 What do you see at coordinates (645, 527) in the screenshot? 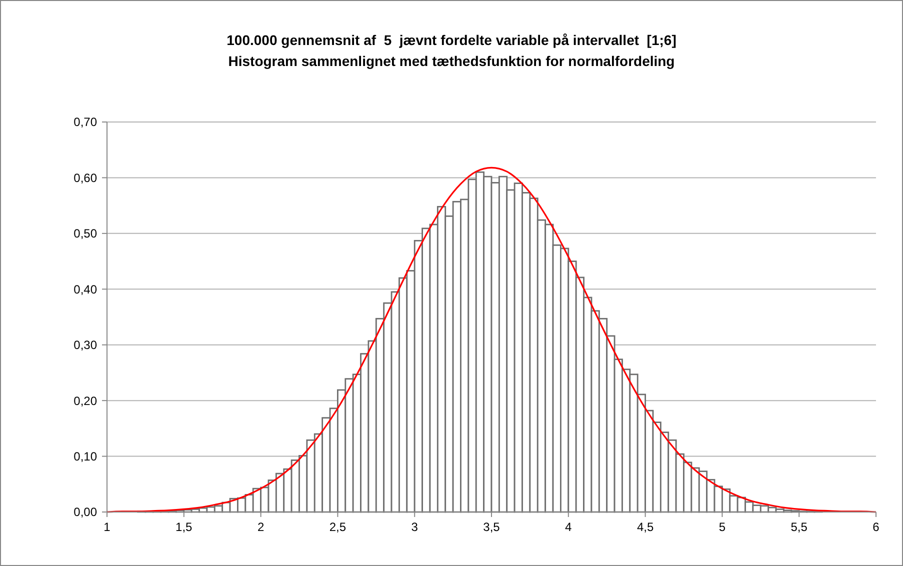
I see `x-tick-label: 4,5` at bounding box center [645, 527].